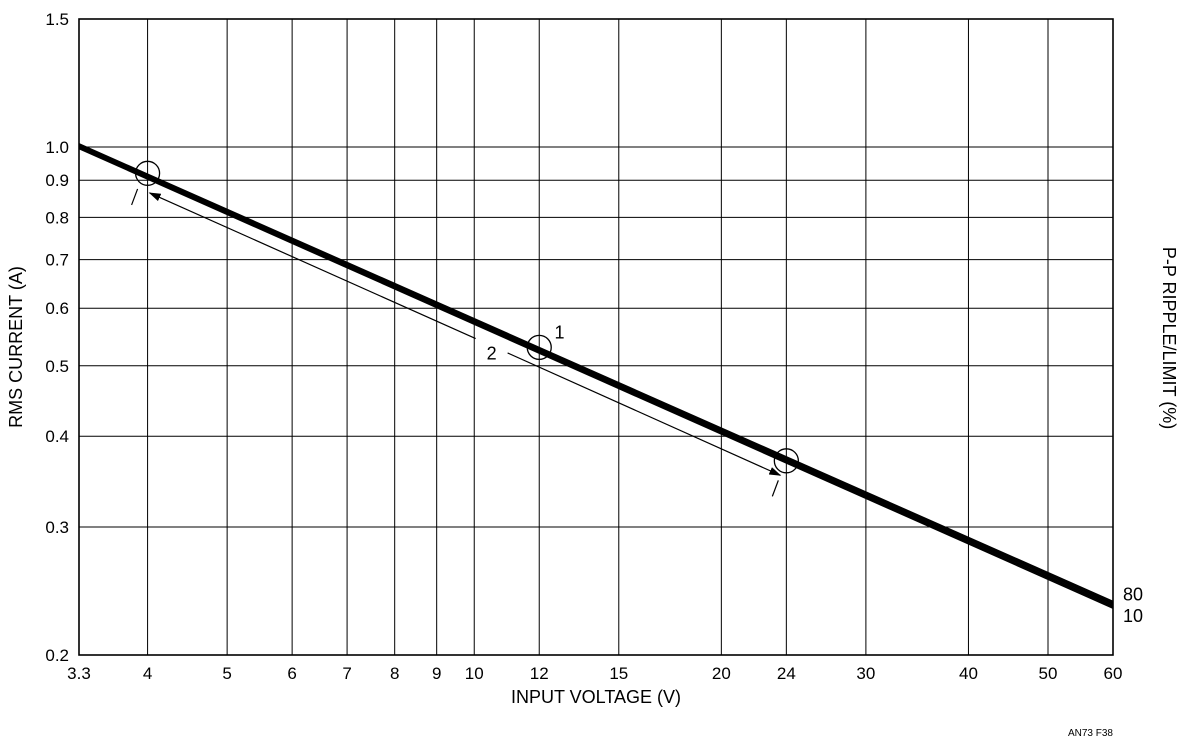 This screenshot has height=746, width=1196. What do you see at coordinates (57, 308) in the screenshot?
I see `y-tick-label: 0.6` at bounding box center [57, 308].